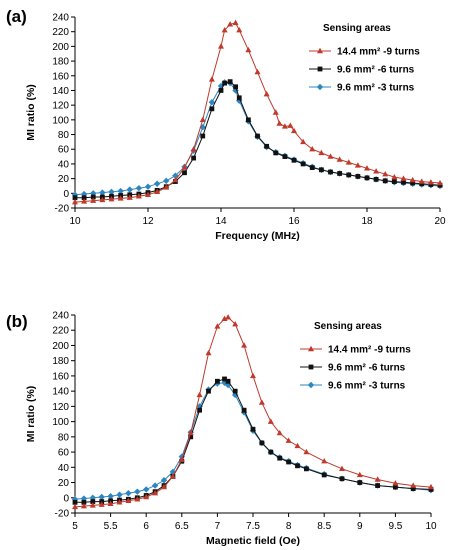 Image resolution: width=456 pixels, height=550 pixels. Describe the element at coordinates (62, 514) in the screenshot. I see `y-tick-label: -20` at that location.